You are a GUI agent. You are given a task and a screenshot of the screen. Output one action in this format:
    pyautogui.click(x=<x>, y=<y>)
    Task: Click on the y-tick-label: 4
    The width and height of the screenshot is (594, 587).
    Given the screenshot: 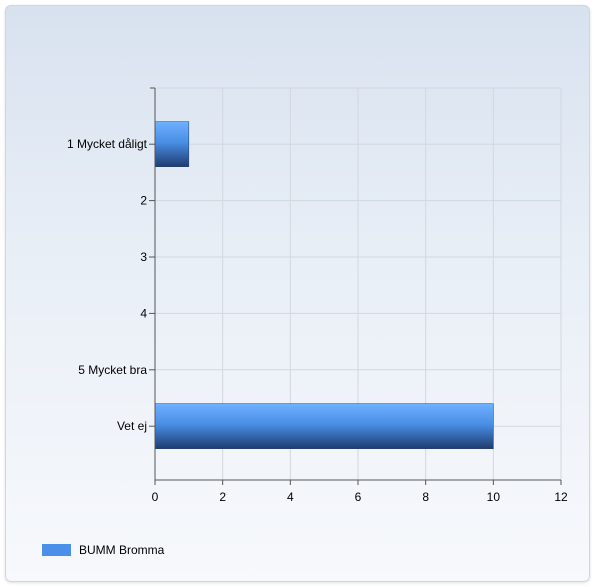 What is the action you would take?
    pyautogui.click(x=143, y=313)
    